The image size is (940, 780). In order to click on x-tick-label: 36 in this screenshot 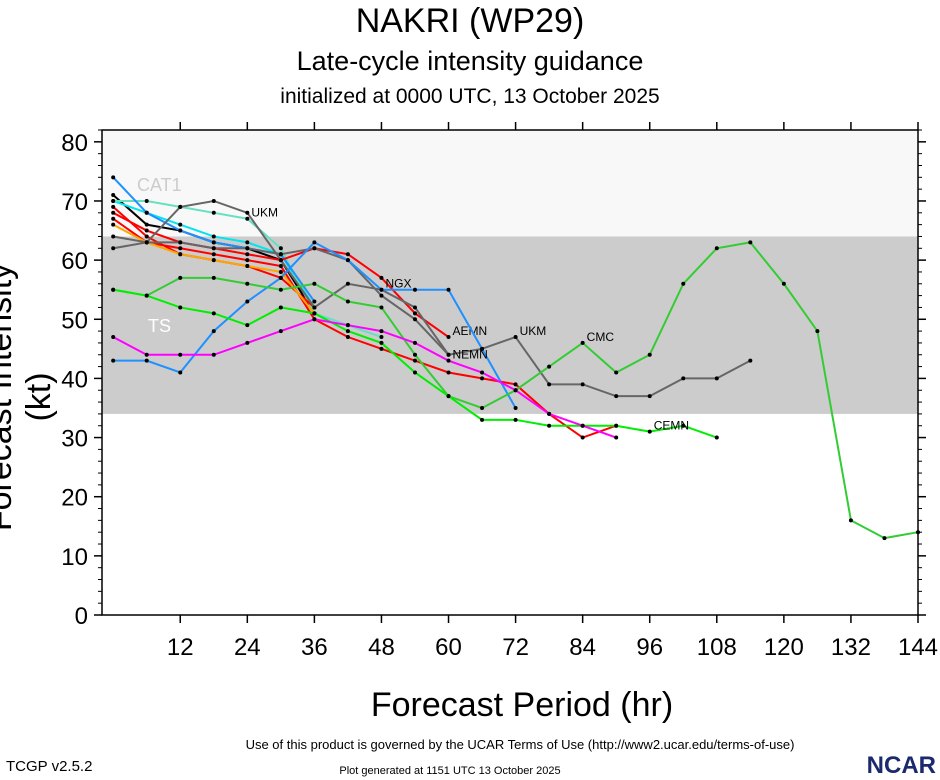, I will do `click(314, 647)`.